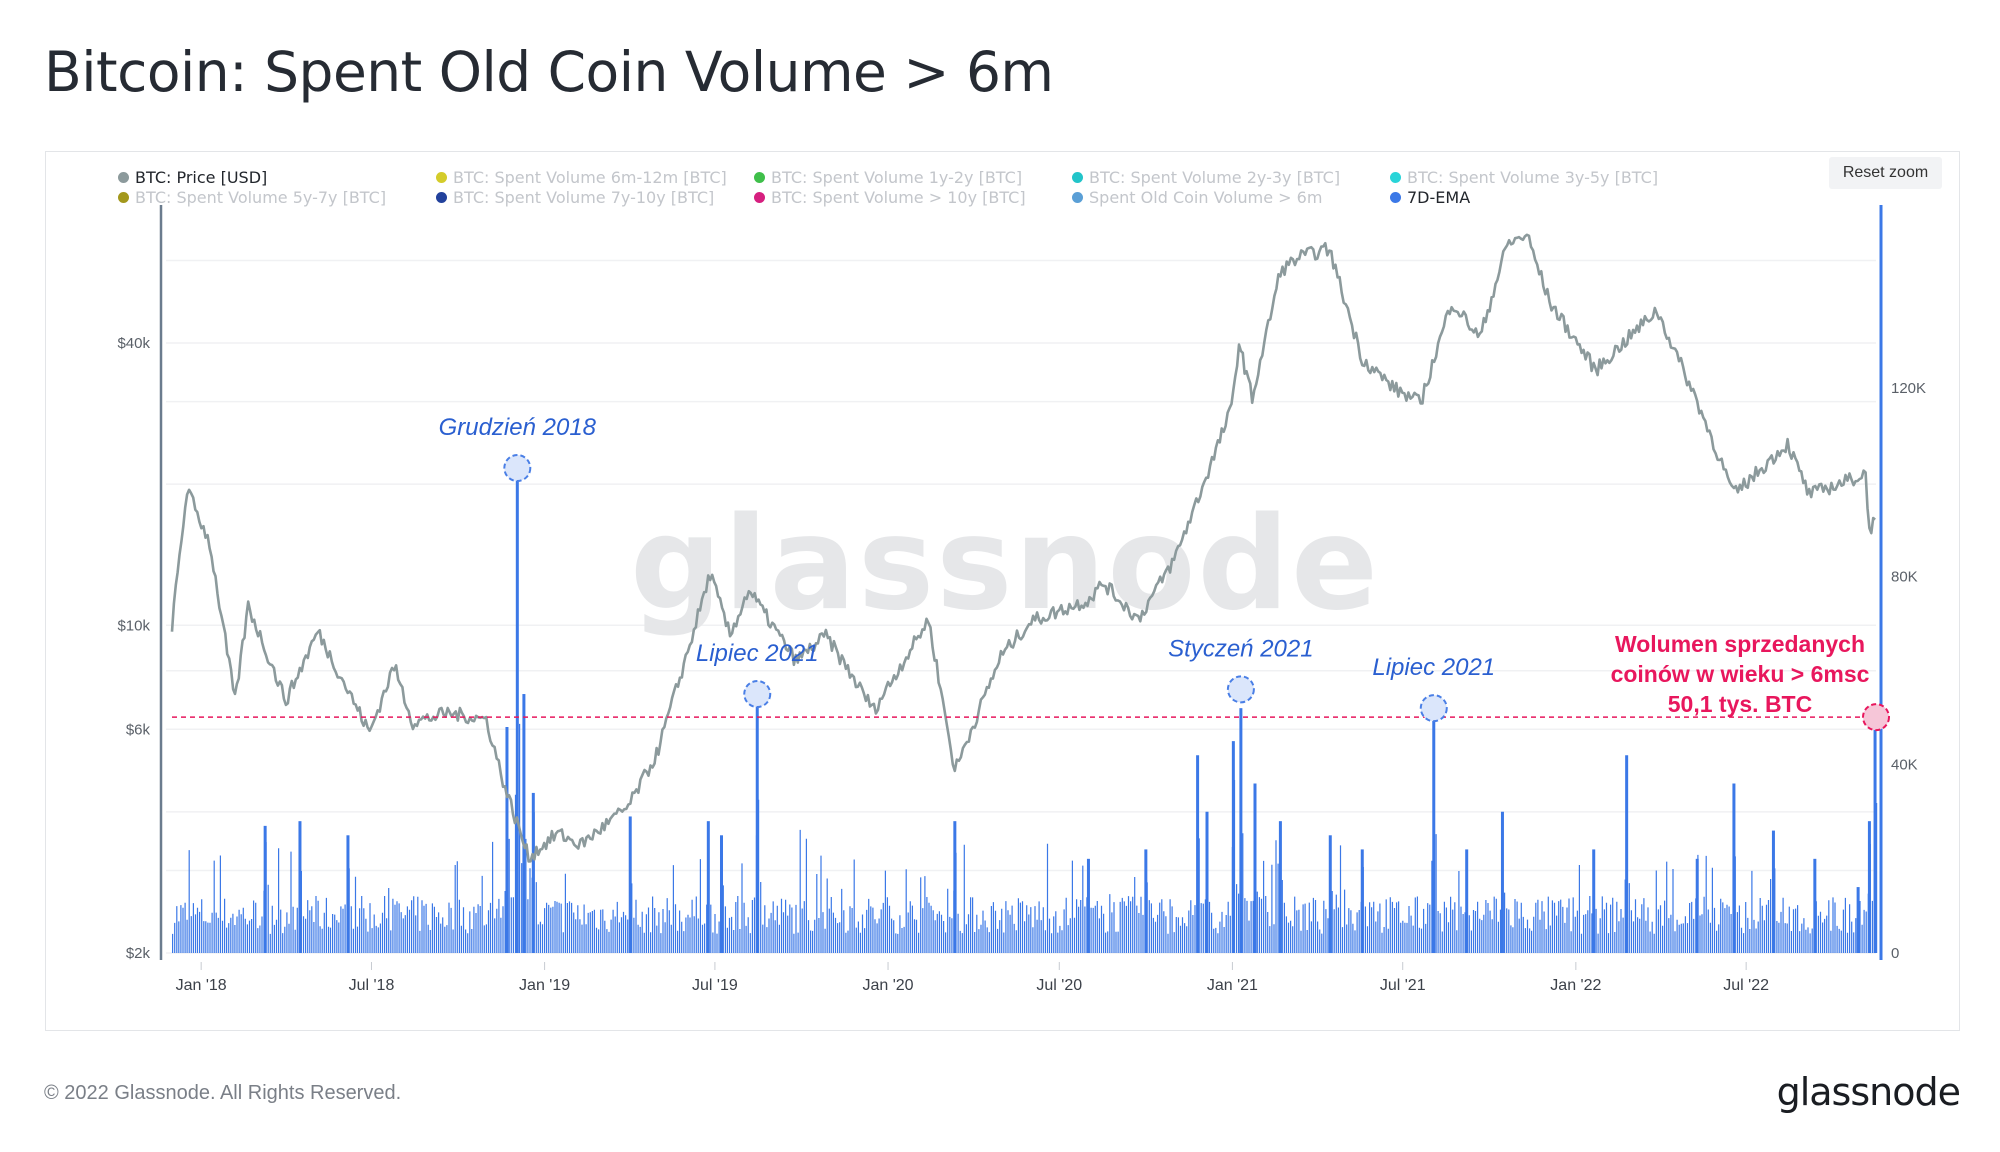 Image resolution: width=2000 pixels, height=1152 pixels. I want to click on footer-copyright: © 2022 Glassnode. All Rights Reserved., so click(223, 1093).